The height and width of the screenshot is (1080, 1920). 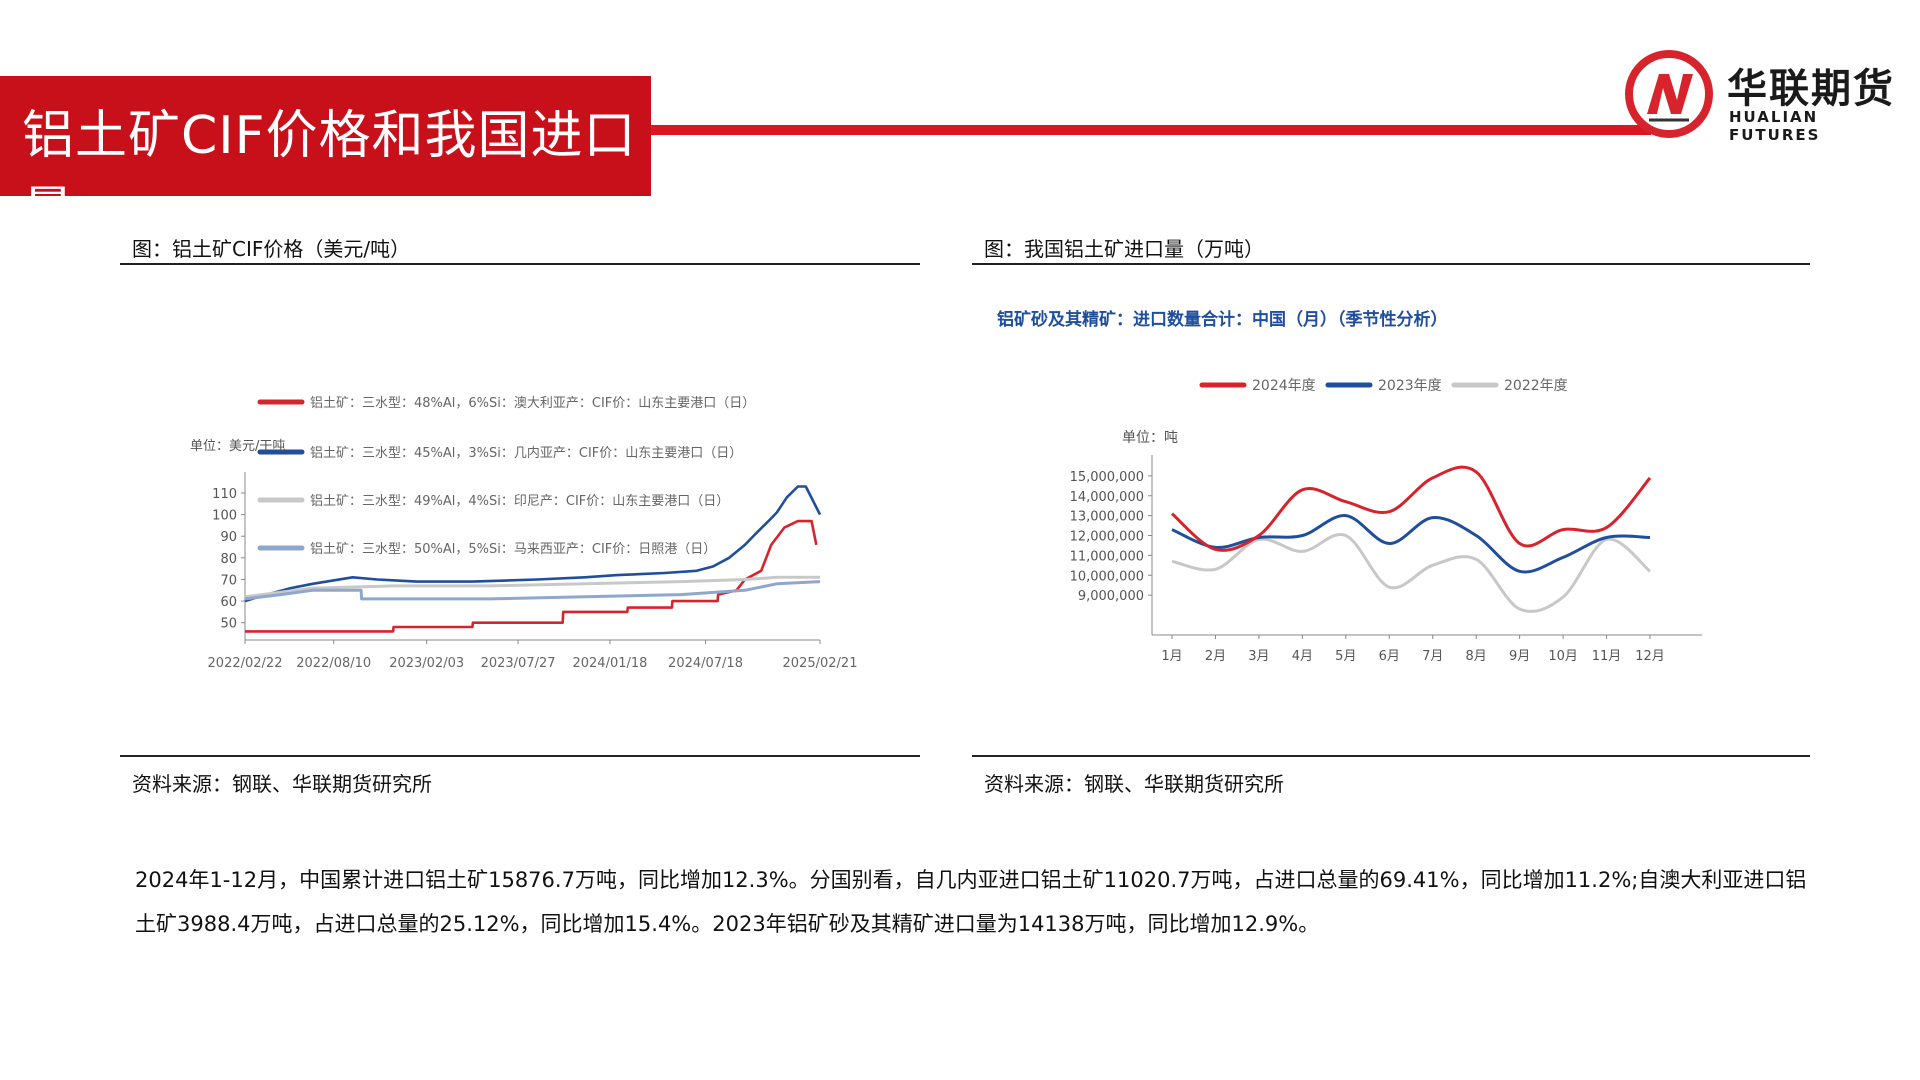 I want to click on x-tick-label: 10月, so click(x=1563, y=656).